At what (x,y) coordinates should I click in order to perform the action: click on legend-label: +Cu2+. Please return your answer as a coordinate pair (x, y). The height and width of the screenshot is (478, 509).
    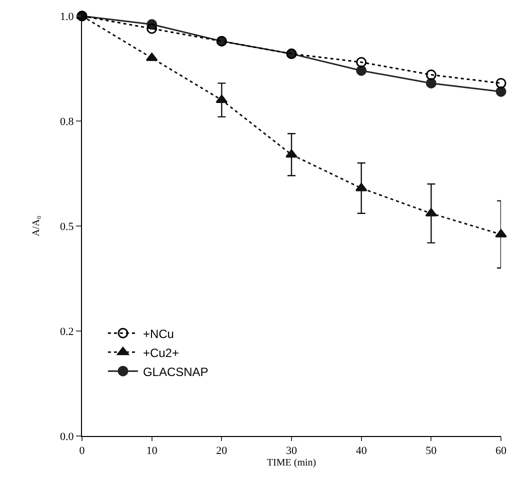
    Looking at the image, I should click on (160, 353).